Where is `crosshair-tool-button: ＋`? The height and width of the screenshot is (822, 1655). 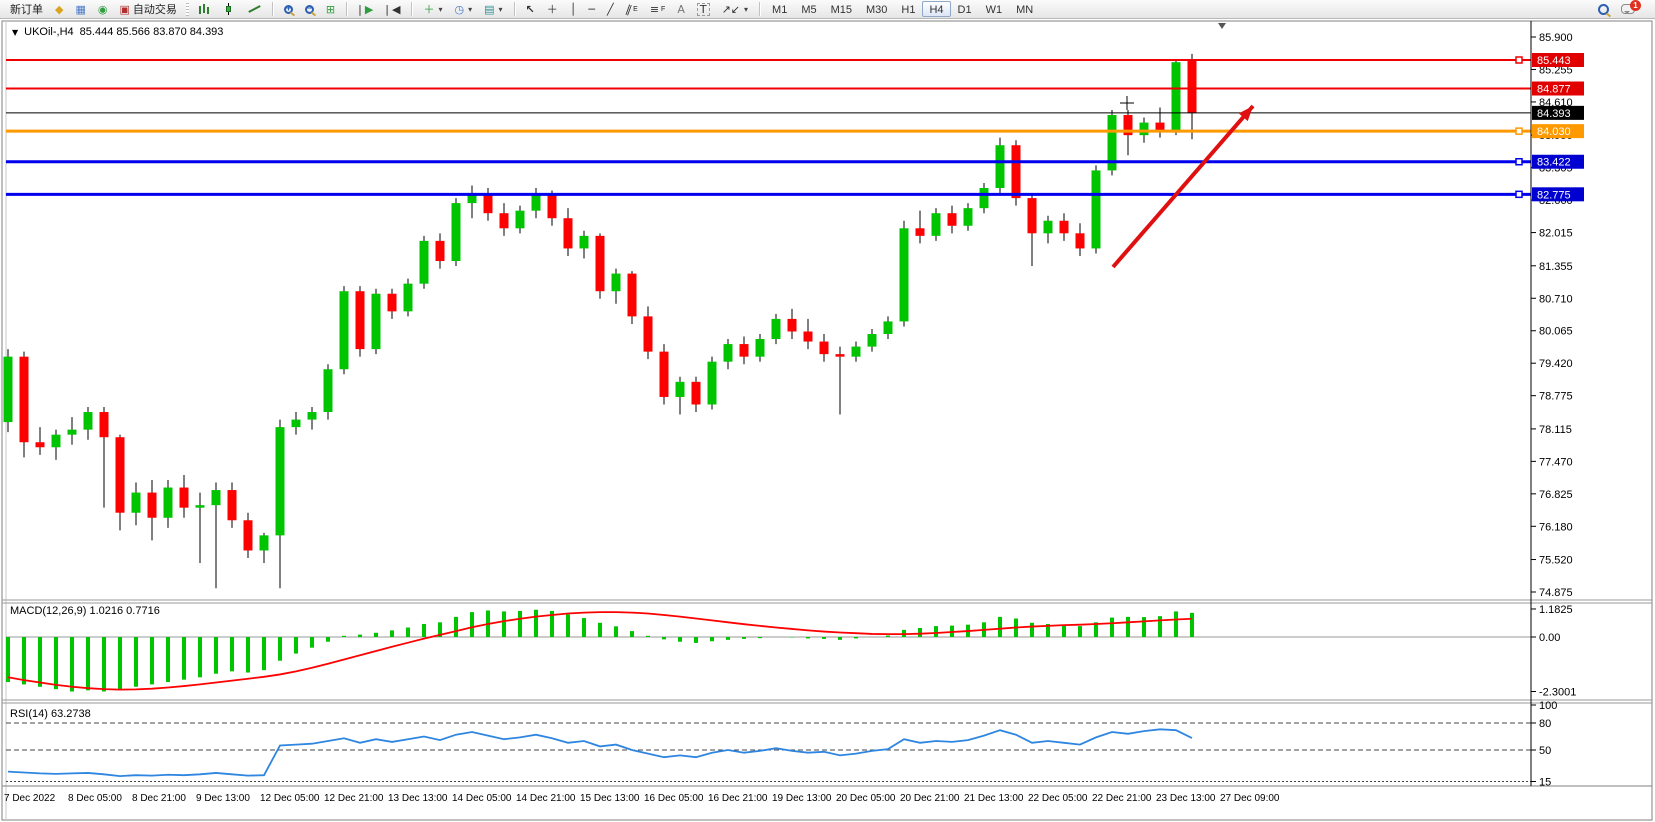
crosshair-tool-button: ＋ is located at coordinates (552, 9).